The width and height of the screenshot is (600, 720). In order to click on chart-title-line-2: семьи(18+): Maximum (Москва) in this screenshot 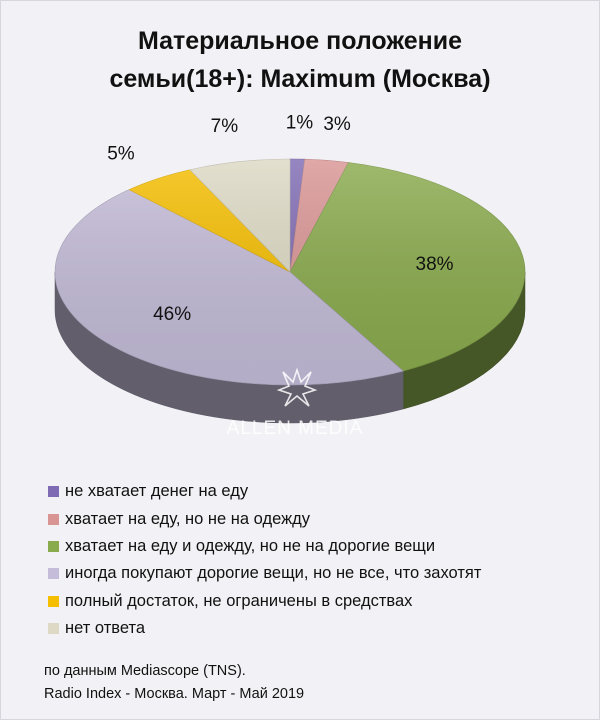, I will do `click(300, 79)`.